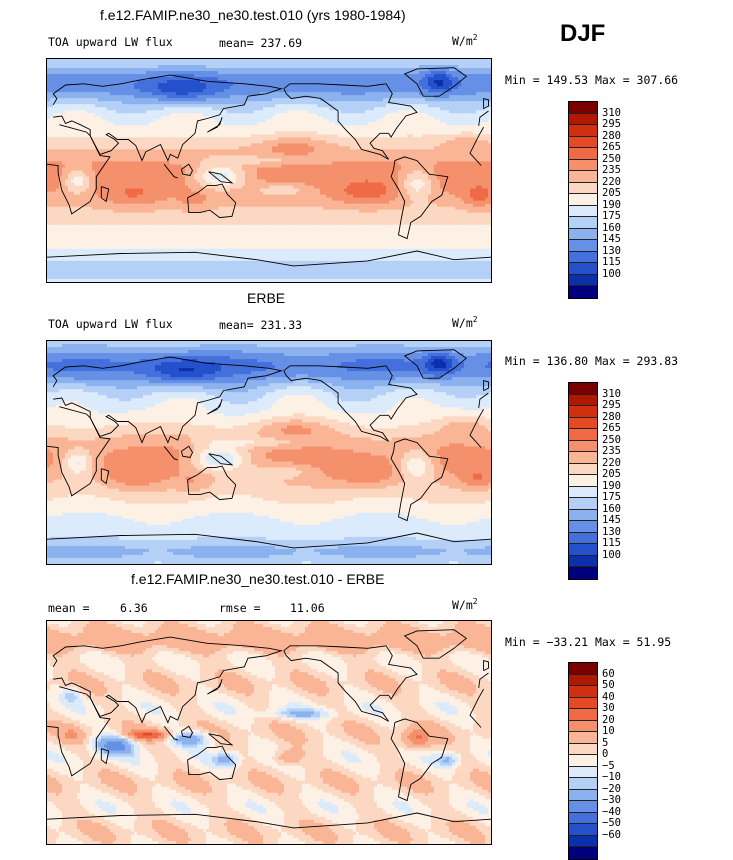 The image size is (733, 860). What do you see at coordinates (611, 182) in the screenshot?
I see `colorbar-tick-label: 220` at bounding box center [611, 182].